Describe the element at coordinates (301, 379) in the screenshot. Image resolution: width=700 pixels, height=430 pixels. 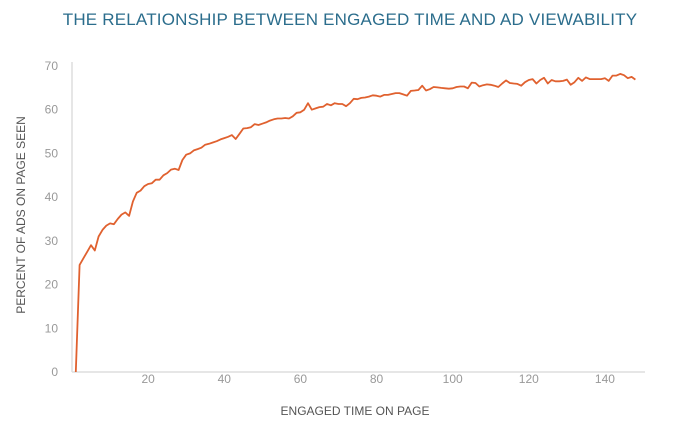
I see `x-tick-label: 60` at that location.